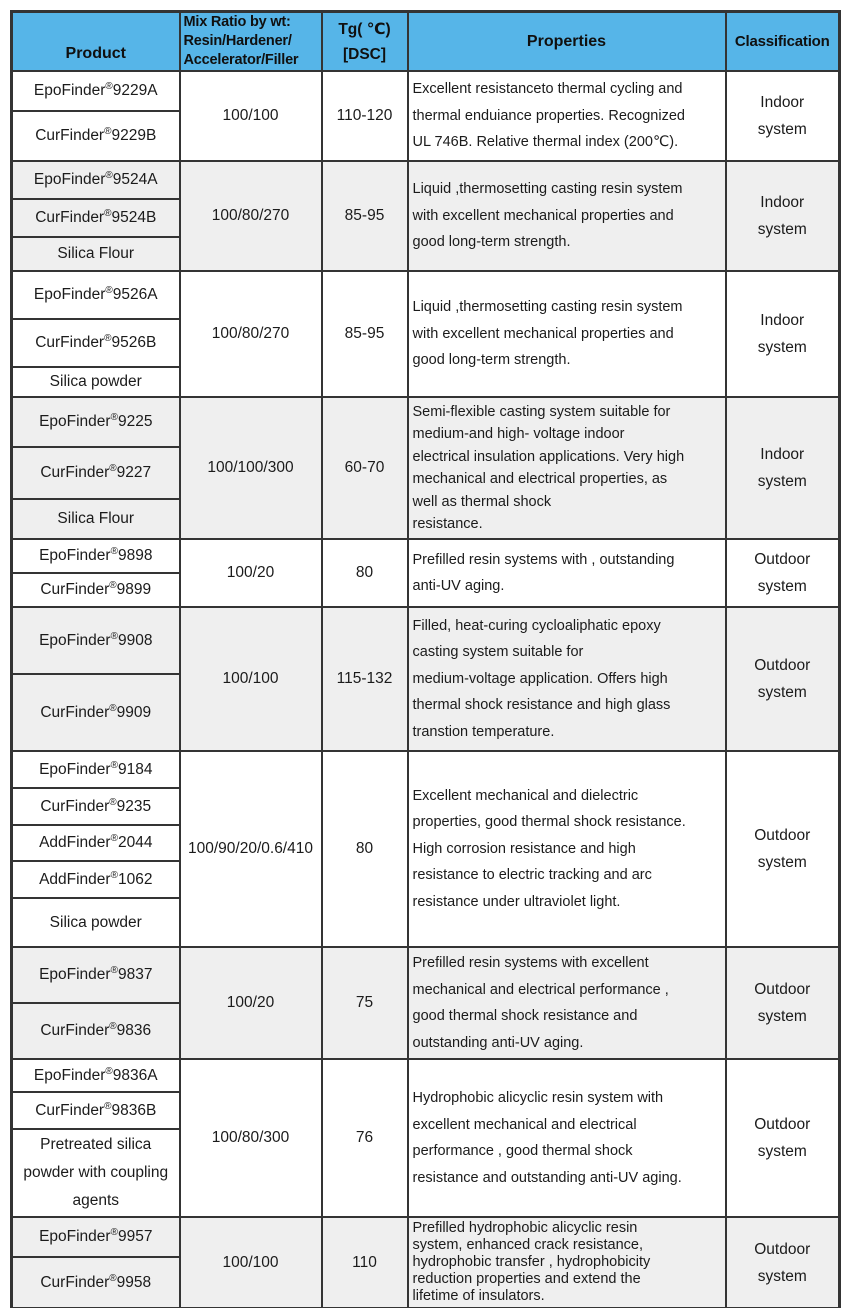 Image resolution: width=848 pixels, height=1308 pixels. I want to click on product-cell: EpoFinder®9898, so click(95, 556).